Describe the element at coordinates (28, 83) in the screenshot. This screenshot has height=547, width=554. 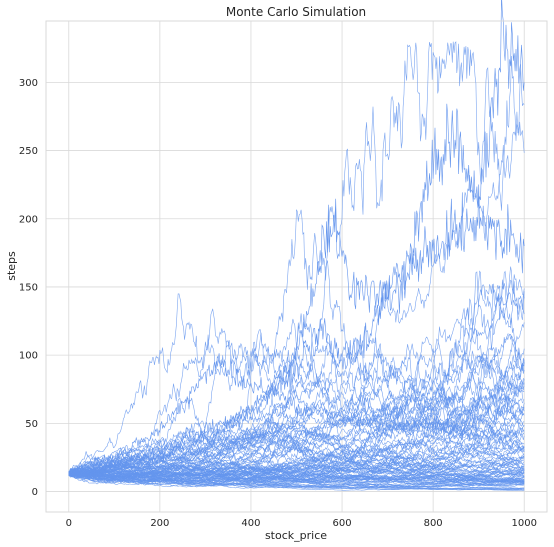
I see `y-tick-label: 300` at that location.